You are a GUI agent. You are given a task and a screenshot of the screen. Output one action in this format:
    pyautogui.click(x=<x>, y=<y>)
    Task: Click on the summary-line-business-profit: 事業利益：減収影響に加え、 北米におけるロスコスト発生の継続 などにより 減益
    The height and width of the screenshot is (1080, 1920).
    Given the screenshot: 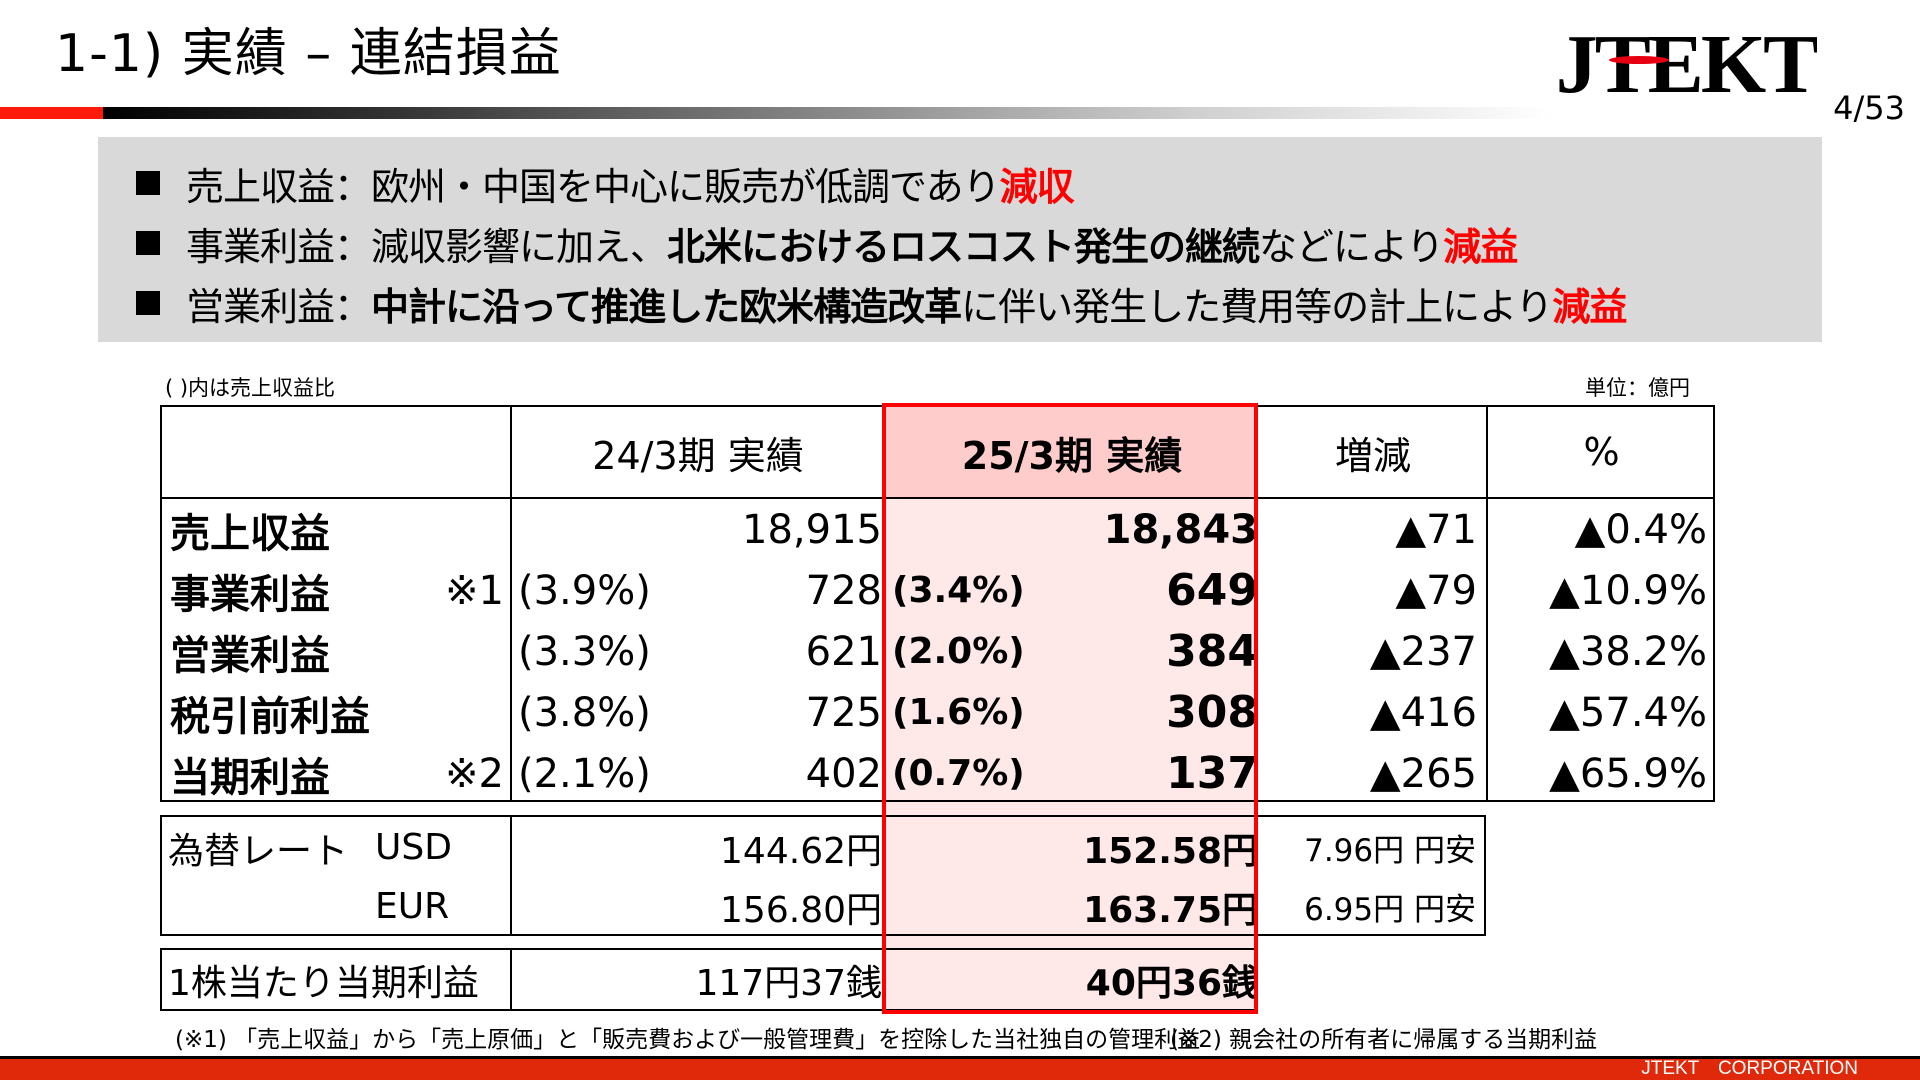 What is the action you would take?
    pyautogui.click(x=979, y=243)
    